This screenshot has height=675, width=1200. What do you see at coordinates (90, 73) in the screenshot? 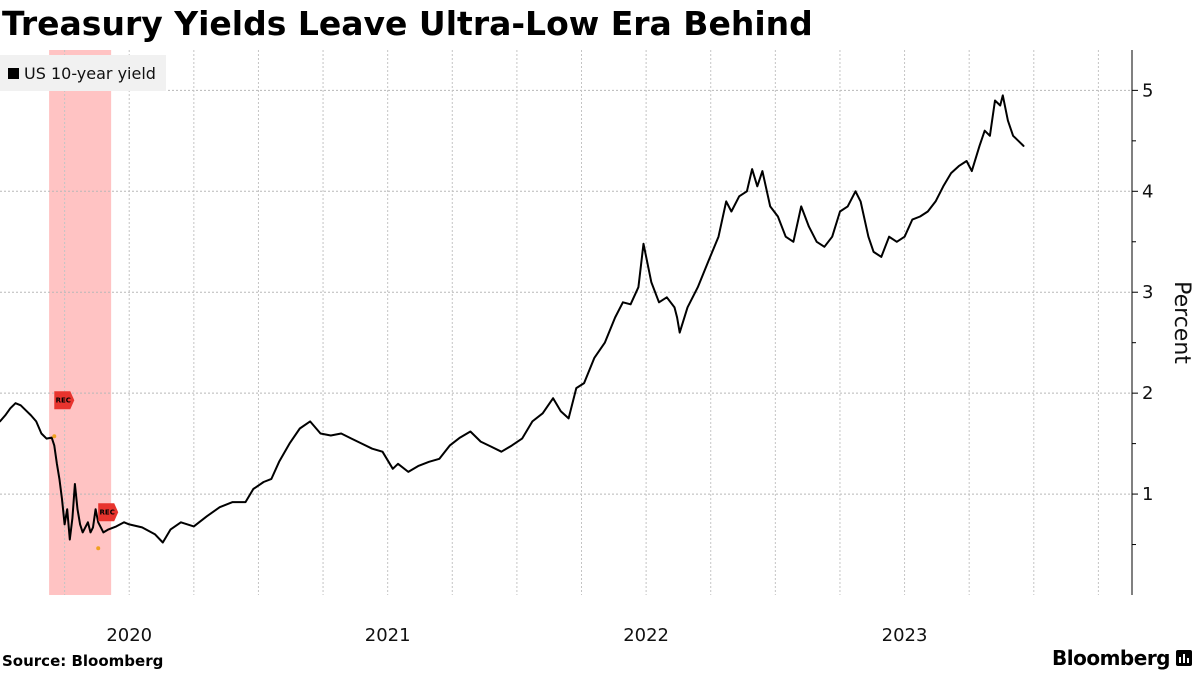
I see `legend-label: US 10-year yield` at bounding box center [90, 73].